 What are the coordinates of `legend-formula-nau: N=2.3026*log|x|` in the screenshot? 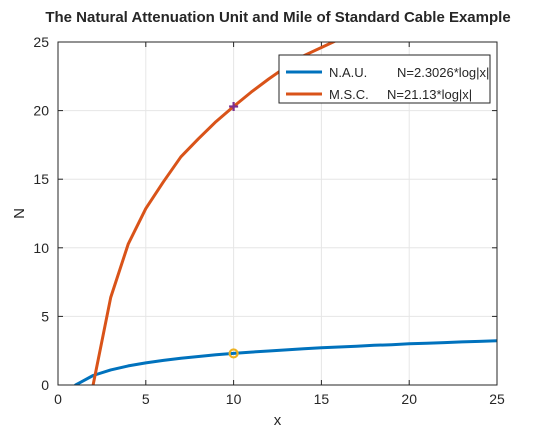 It's located at (443, 72).